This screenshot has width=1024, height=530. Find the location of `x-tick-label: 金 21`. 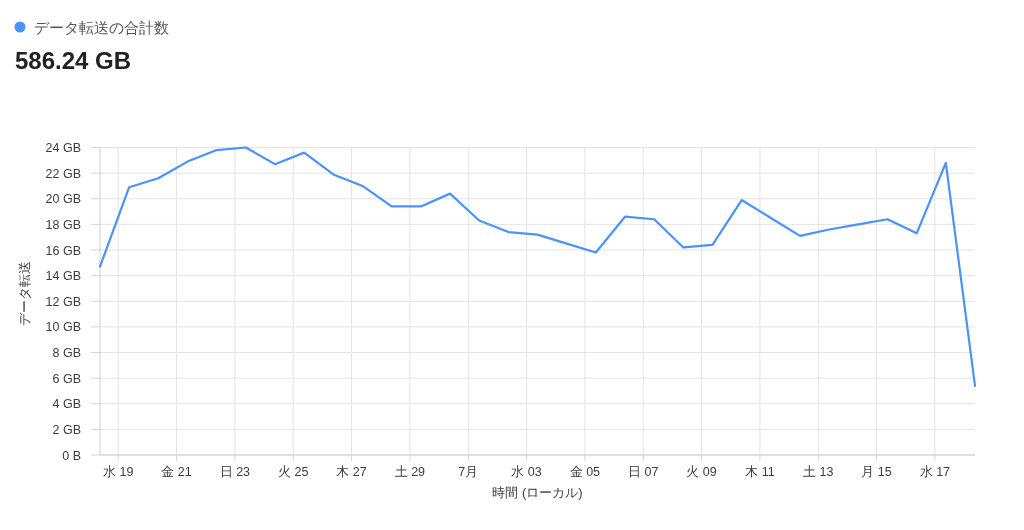

x-tick-label: 金 21 is located at coordinates (176, 472).